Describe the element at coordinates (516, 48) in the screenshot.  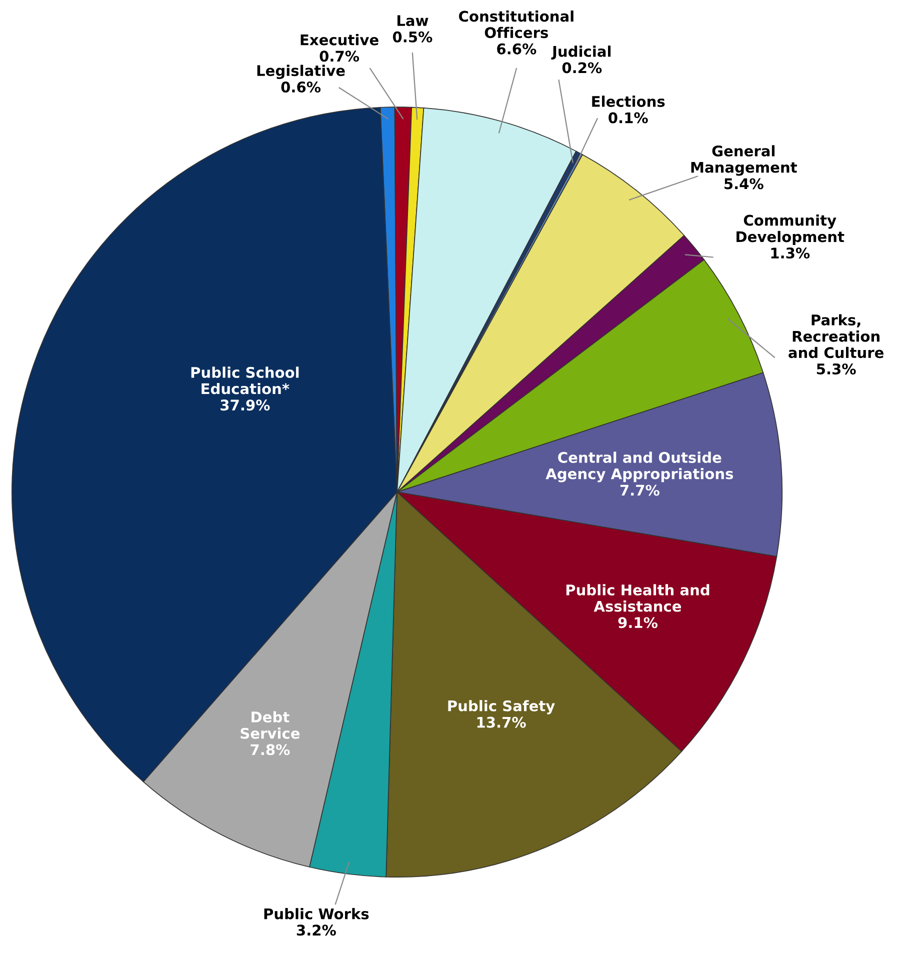
I see `data-label: 6.6%` at that location.